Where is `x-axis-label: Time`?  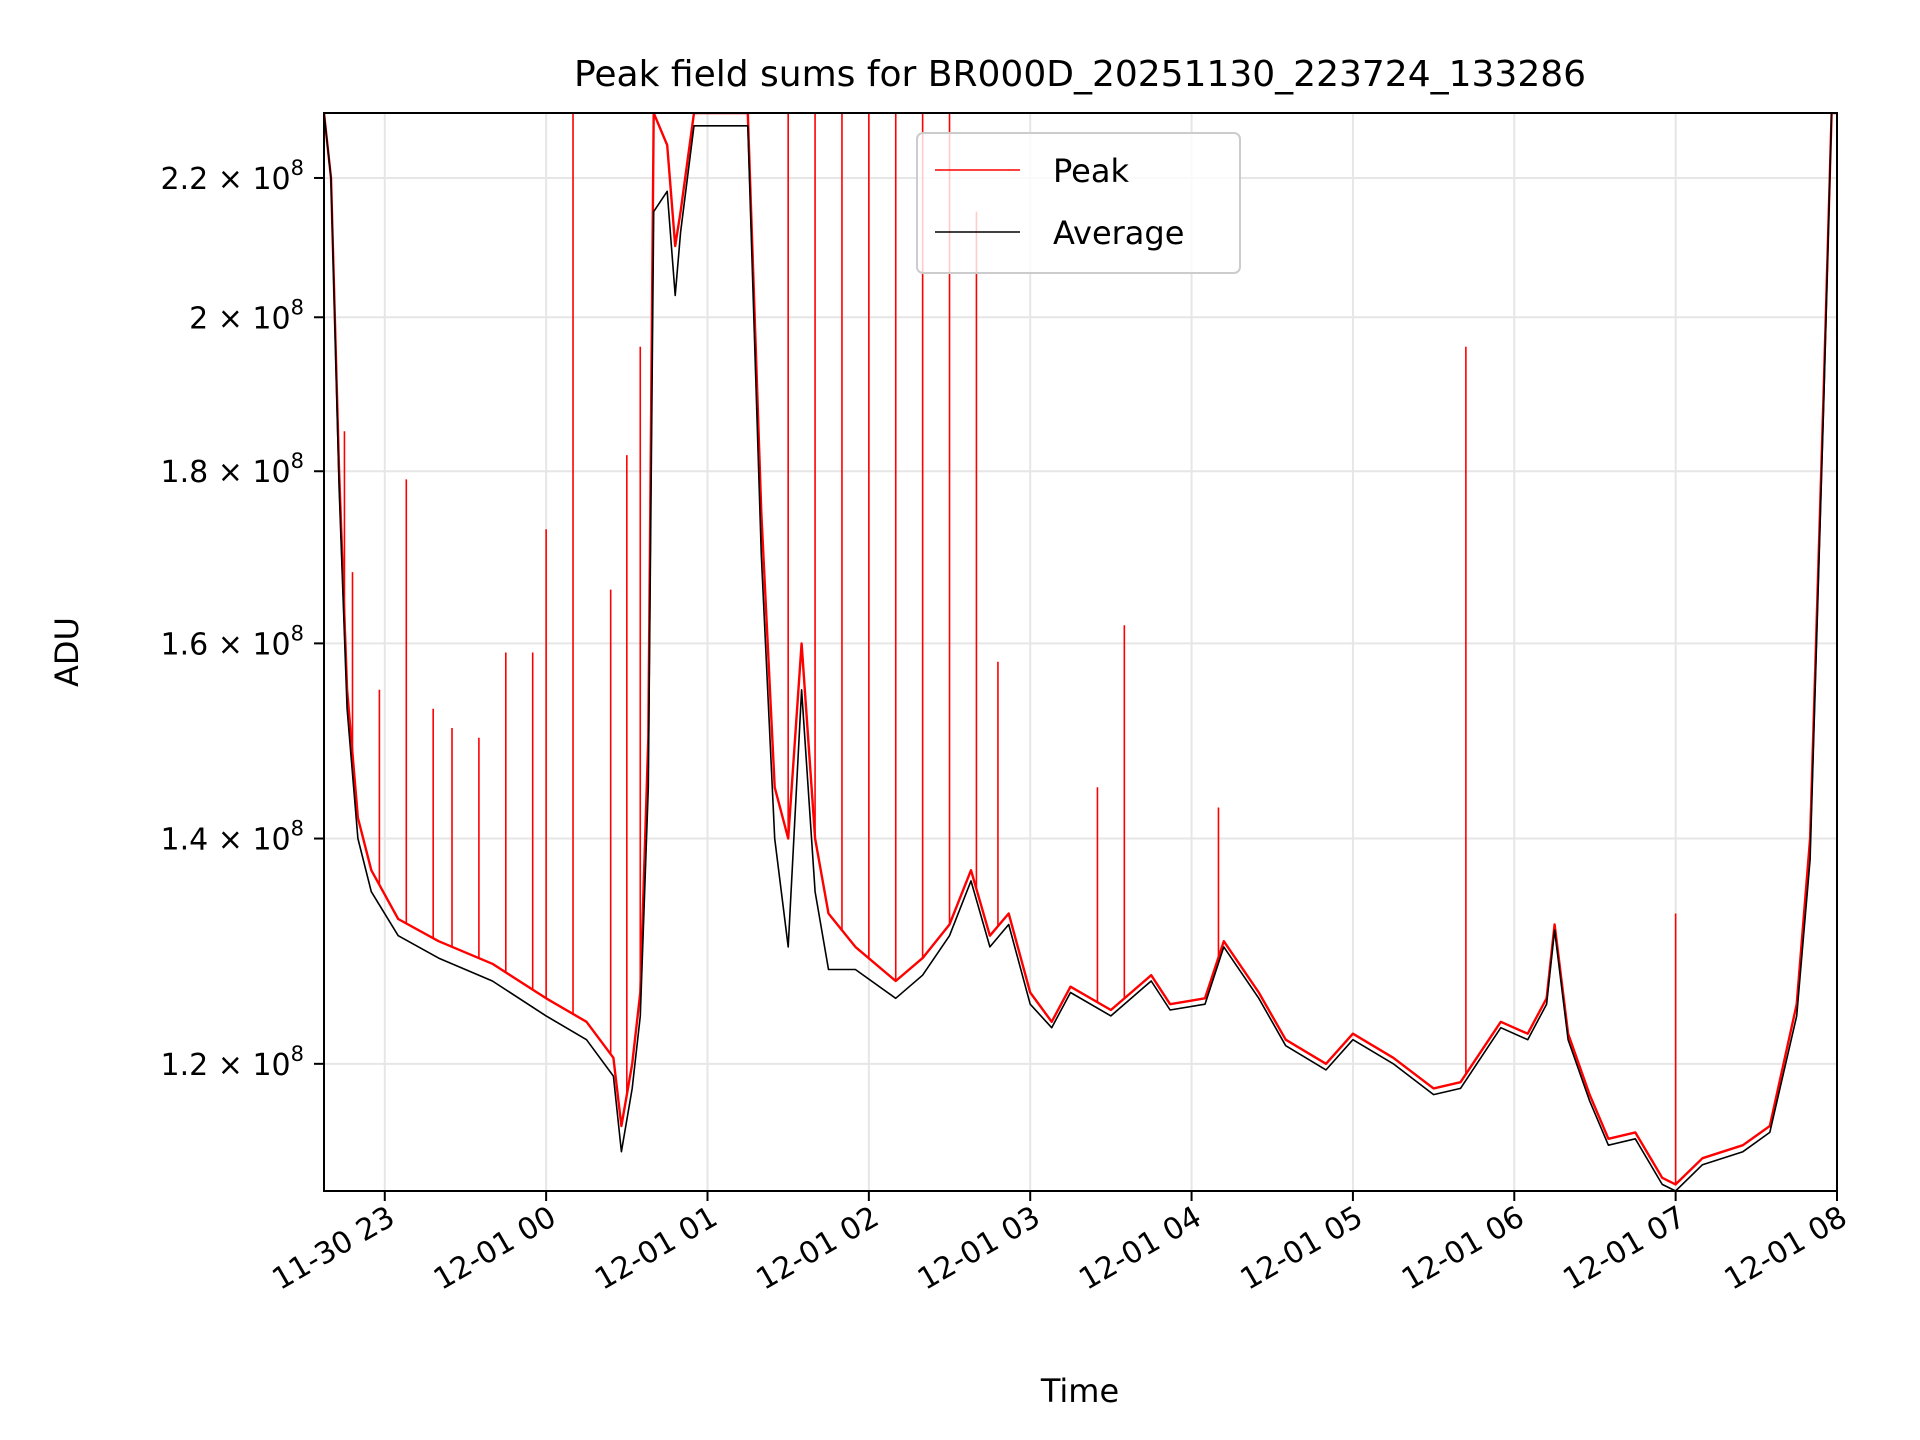
x-axis-label: Time is located at coordinates (1079, 1391).